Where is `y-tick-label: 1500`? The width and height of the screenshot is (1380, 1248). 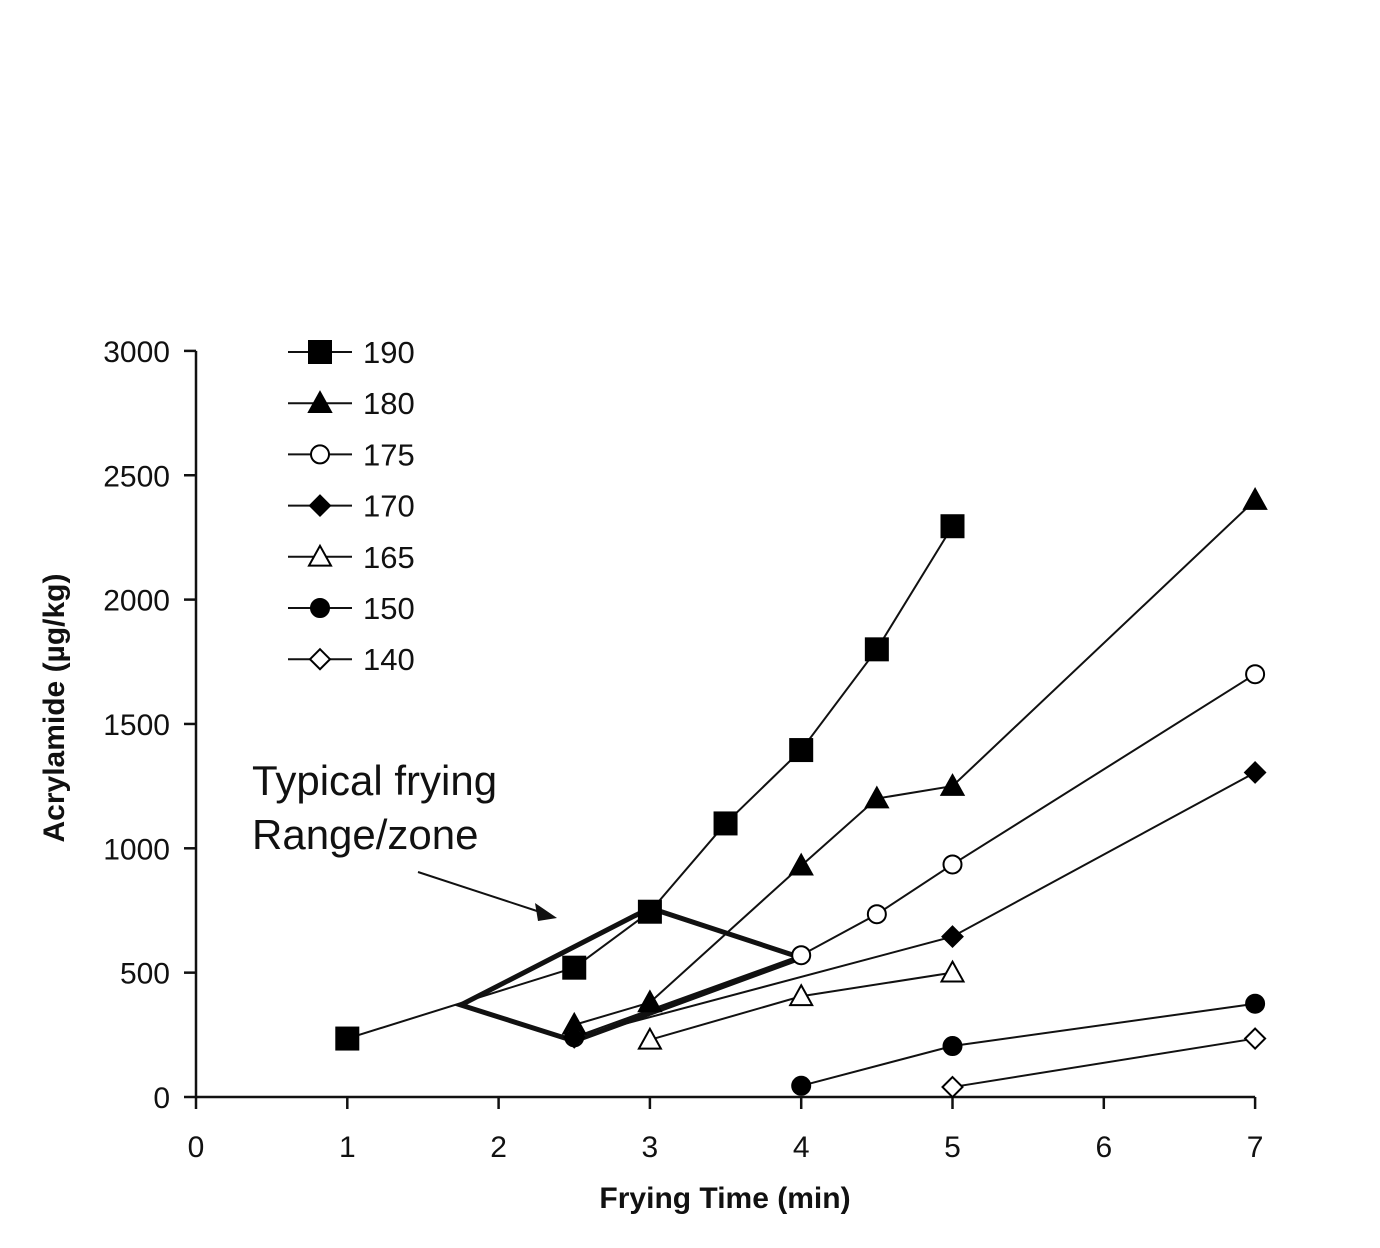
y-tick-label: 1500 is located at coordinates (136, 725).